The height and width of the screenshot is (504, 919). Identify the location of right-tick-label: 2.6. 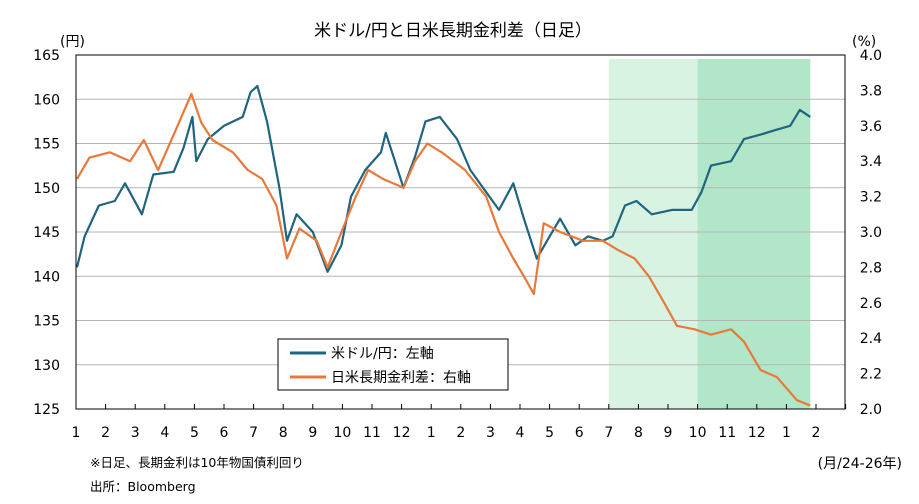
(871, 304).